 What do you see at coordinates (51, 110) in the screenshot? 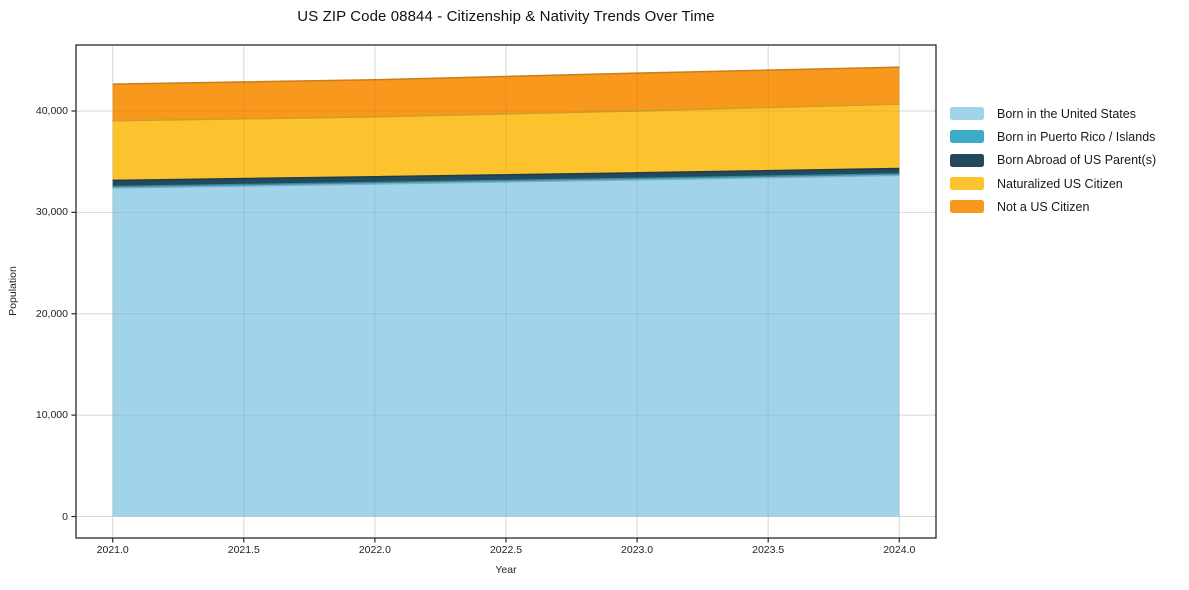
I see `y-tick-label: 40,000` at bounding box center [51, 110].